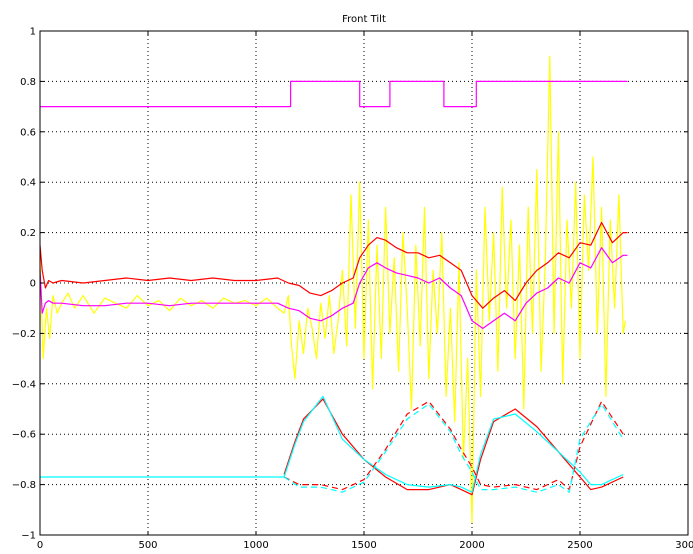  Describe the element at coordinates (363, 545) in the screenshot. I see `x-tick-label: 1500` at that location.